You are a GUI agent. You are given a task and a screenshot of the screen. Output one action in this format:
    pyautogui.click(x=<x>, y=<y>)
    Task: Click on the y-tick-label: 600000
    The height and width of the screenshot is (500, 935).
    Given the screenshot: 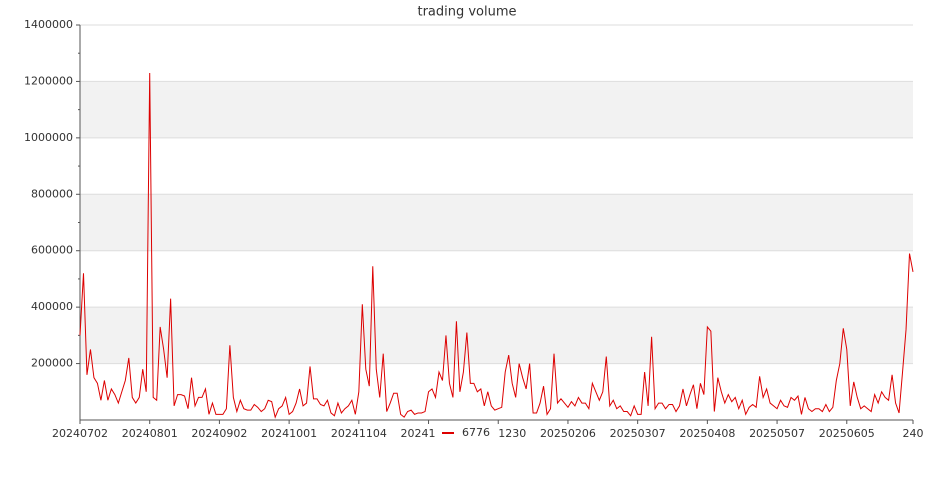 What is the action you would take?
    pyautogui.click(x=52, y=250)
    